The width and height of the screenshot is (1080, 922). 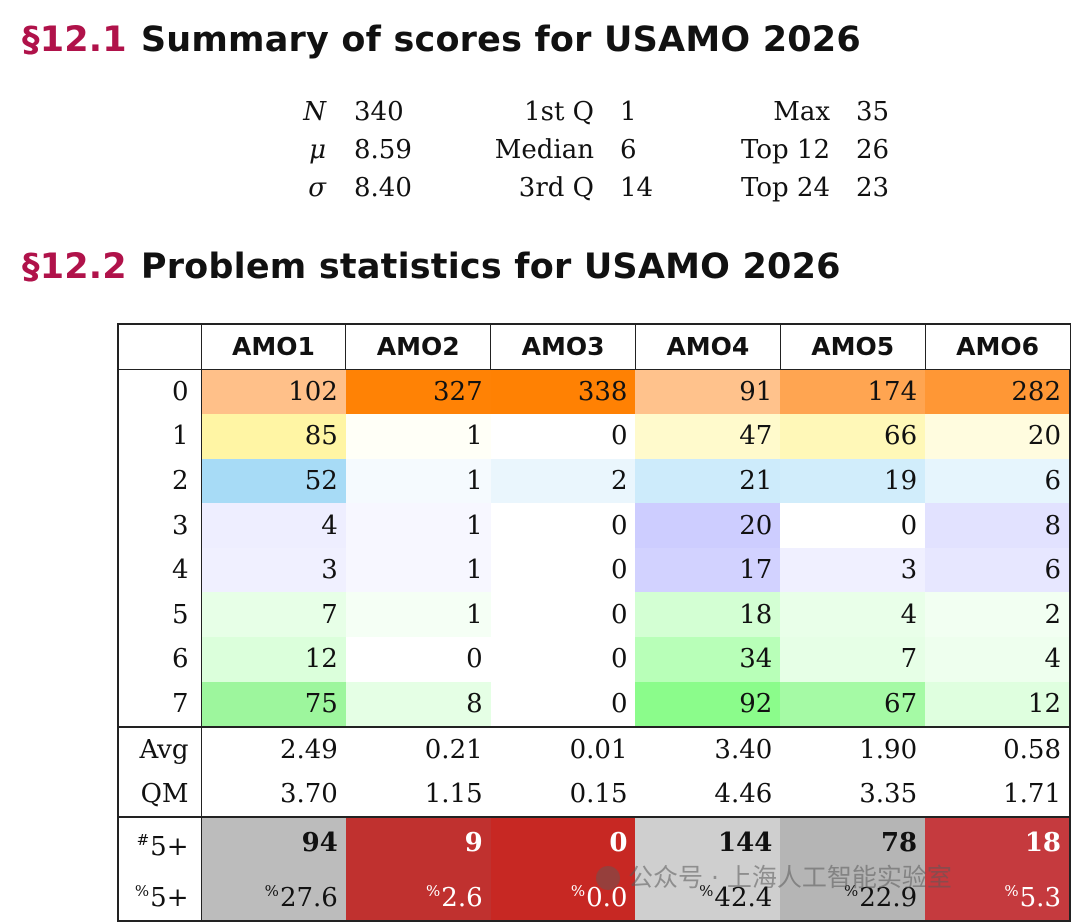 What do you see at coordinates (314, 112) in the screenshot?
I see `summary-label: N` at bounding box center [314, 112].